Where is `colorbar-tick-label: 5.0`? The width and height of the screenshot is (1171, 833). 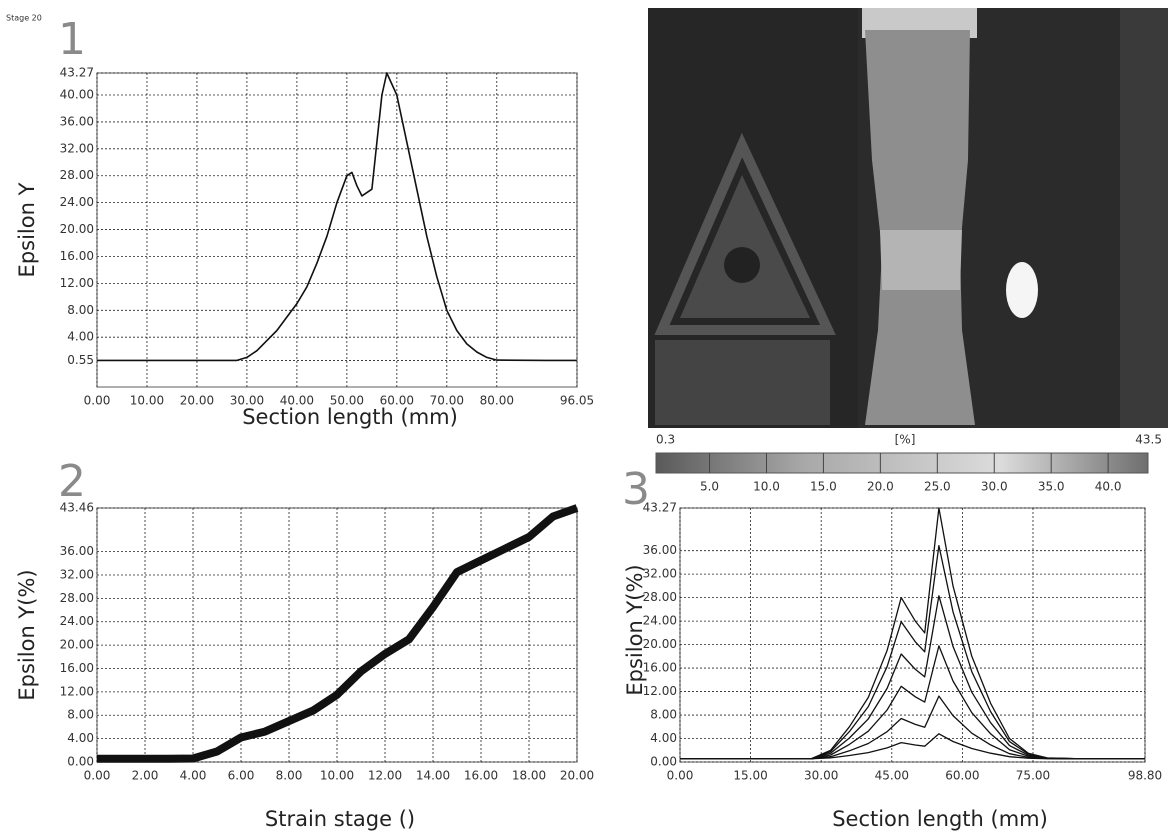
colorbar-tick-label: 5.0 is located at coordinates (709, 487).